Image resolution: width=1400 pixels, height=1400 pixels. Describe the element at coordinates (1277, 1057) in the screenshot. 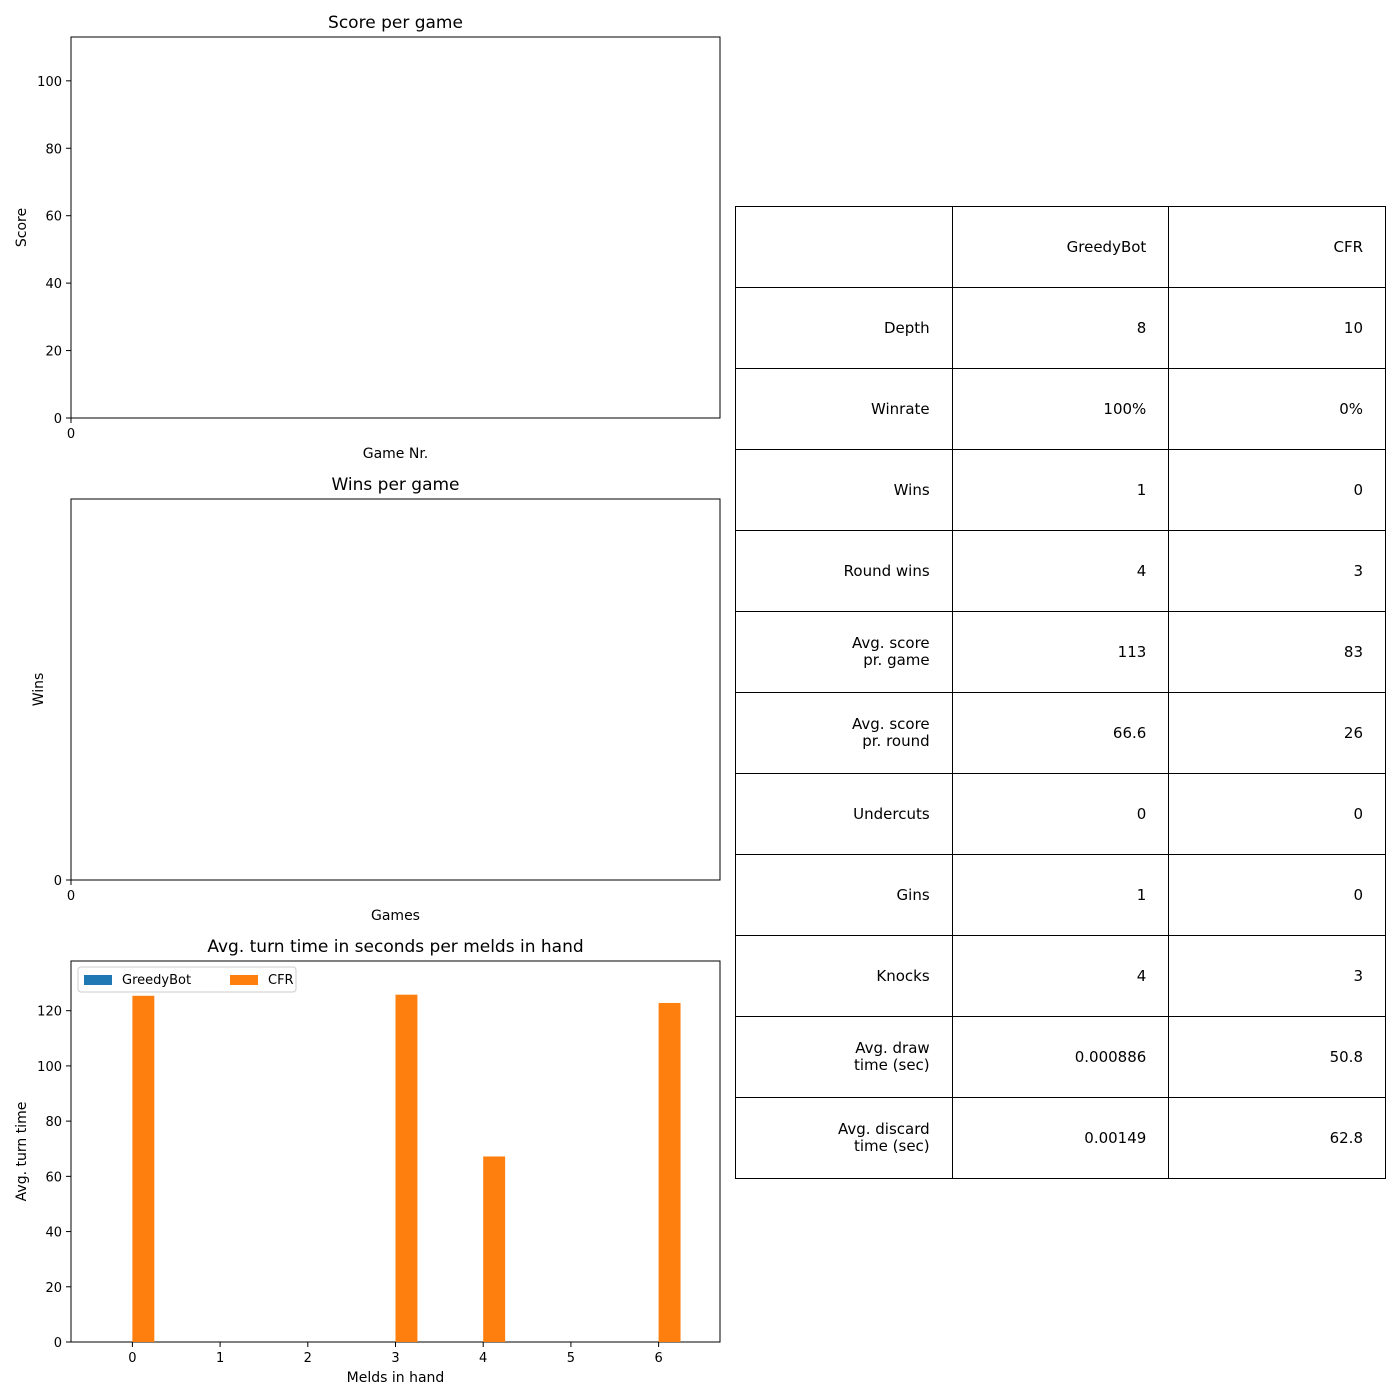

I see `value-cell: 50.8` at that location.